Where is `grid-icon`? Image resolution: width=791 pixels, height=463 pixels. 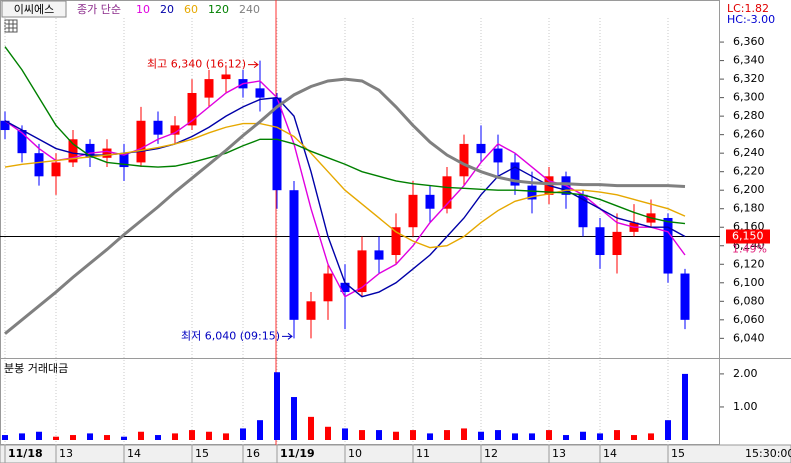
grid-icon is located at coordinates (11, 26).